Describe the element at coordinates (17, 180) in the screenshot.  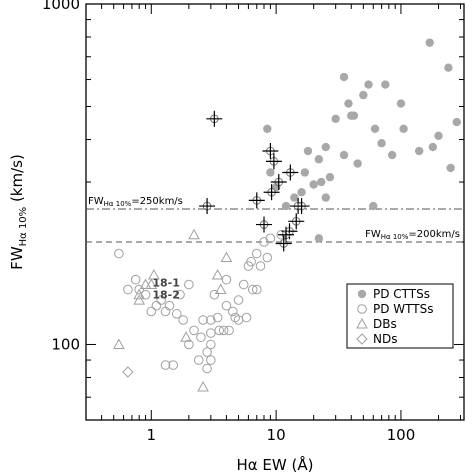
I see `y-axis-title-units: (km/s)` at that location.